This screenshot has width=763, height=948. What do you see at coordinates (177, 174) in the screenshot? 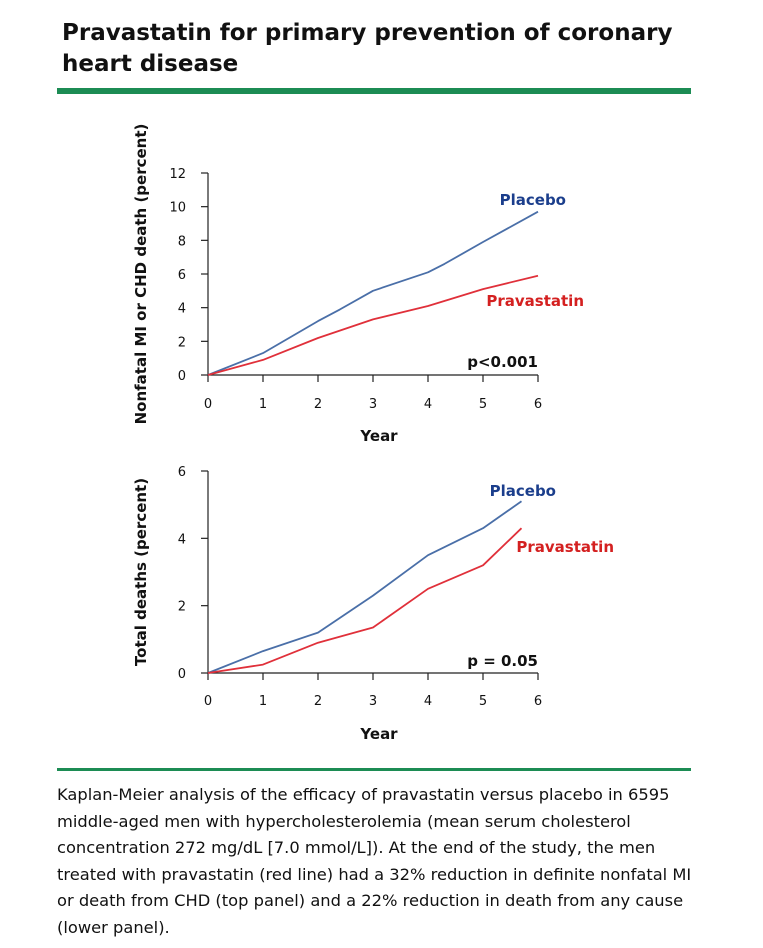
I see `y-tick-label: 12` at bounding box center [177, 174].